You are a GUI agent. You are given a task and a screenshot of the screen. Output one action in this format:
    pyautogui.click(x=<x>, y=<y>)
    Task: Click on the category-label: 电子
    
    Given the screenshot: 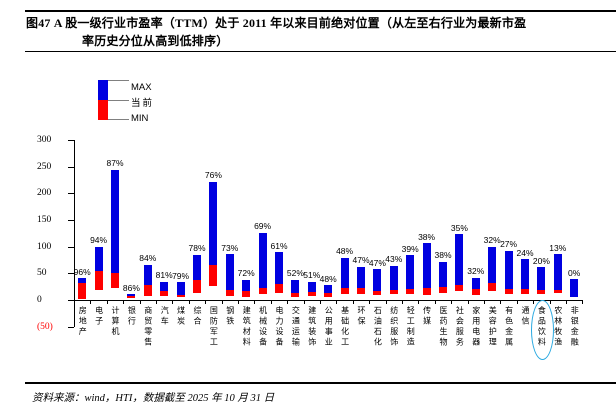 What is the action you would take?
    pyautogui.click(x=99, y=316)
    